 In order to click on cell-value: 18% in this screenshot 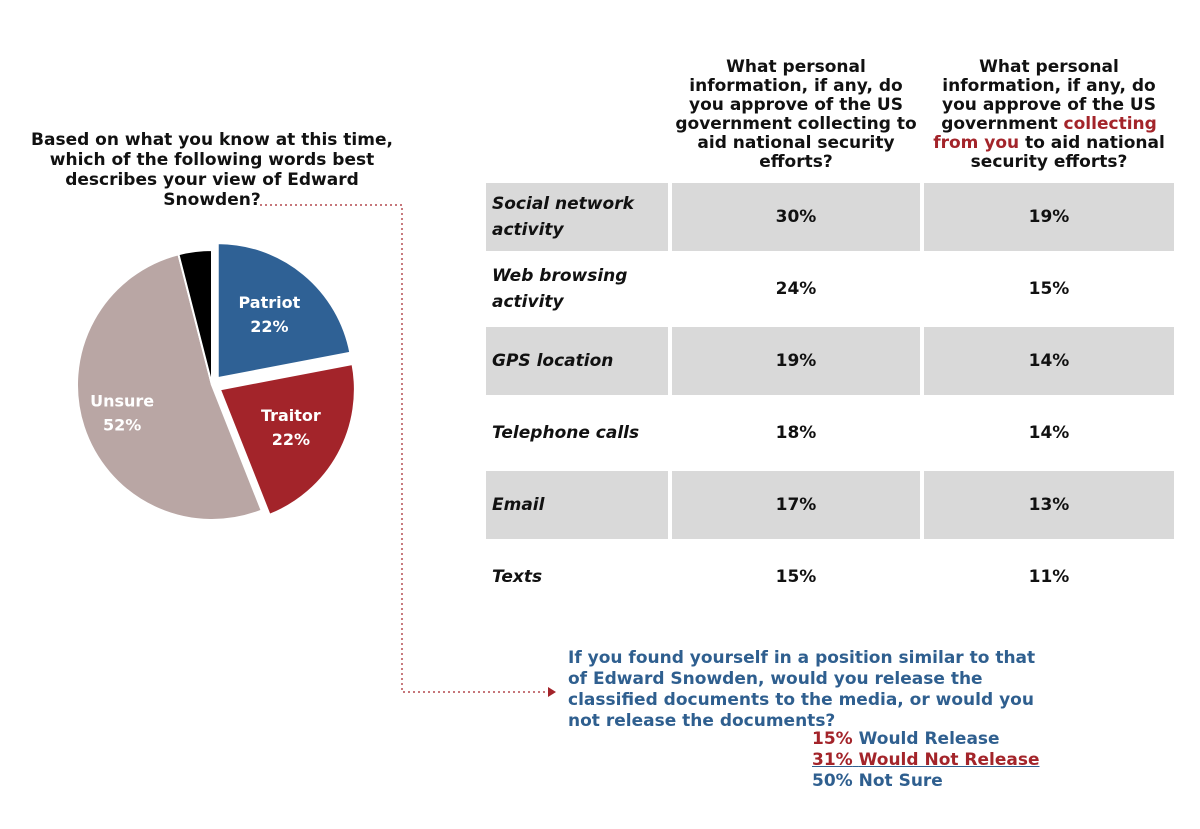, I will do `click(796, 433)`.